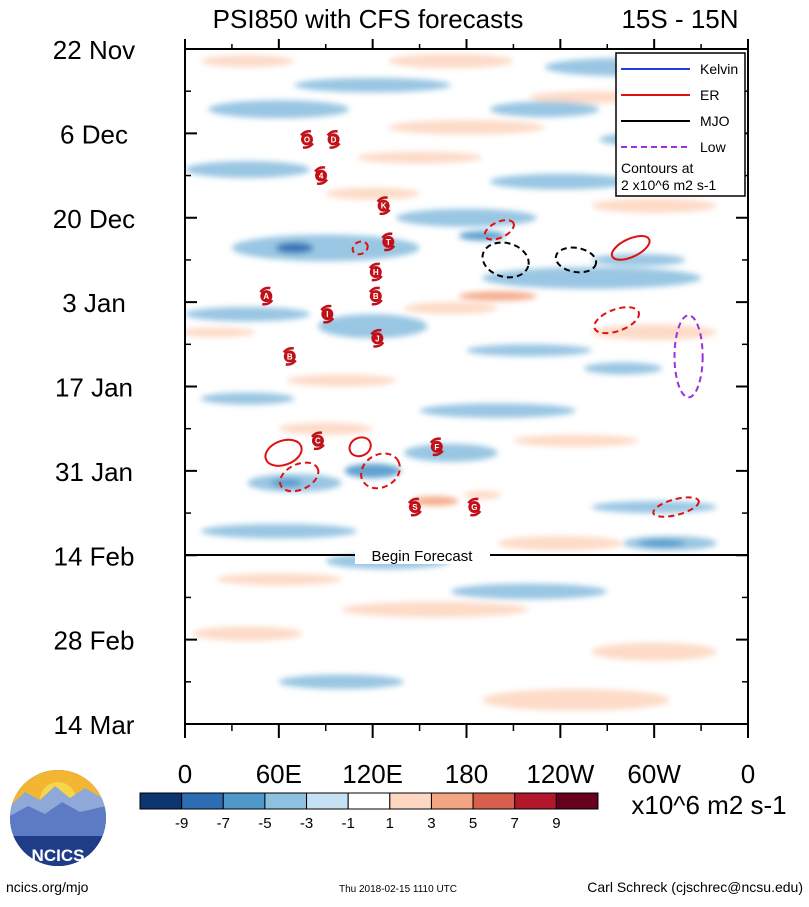 The width and height of the screenshot is (809, 907). What do you see at coordinates (377, 338) in the screenshot?
I see `storm-label-9: J` at bounding box center [377, 338].